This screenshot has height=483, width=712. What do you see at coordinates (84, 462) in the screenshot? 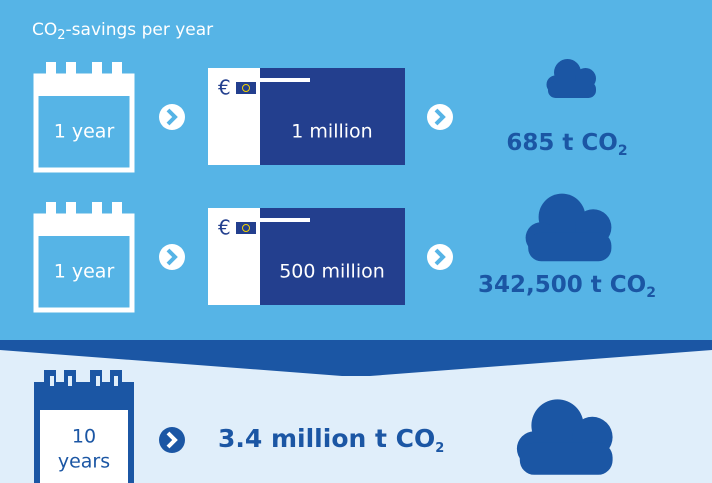
I see `period-unit: years` at bounding box center [84, 462].